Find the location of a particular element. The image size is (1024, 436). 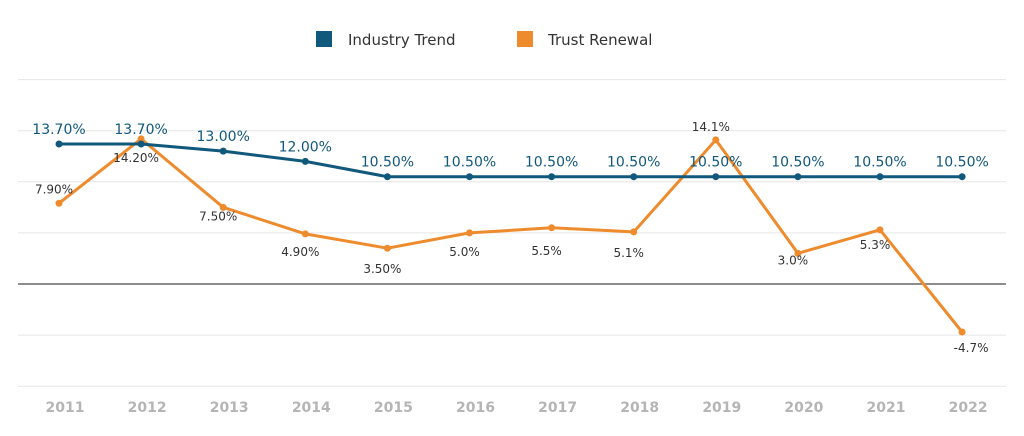

x-tick-label: 2011 is located at coordinates (65, 408).